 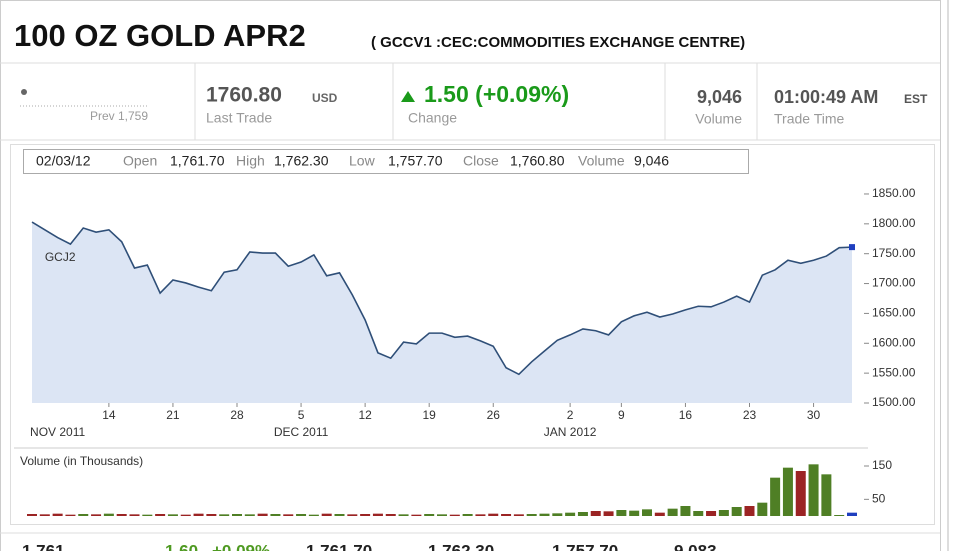 I want to click on footer-value: 1,757.70, so click(x=585, y=546).